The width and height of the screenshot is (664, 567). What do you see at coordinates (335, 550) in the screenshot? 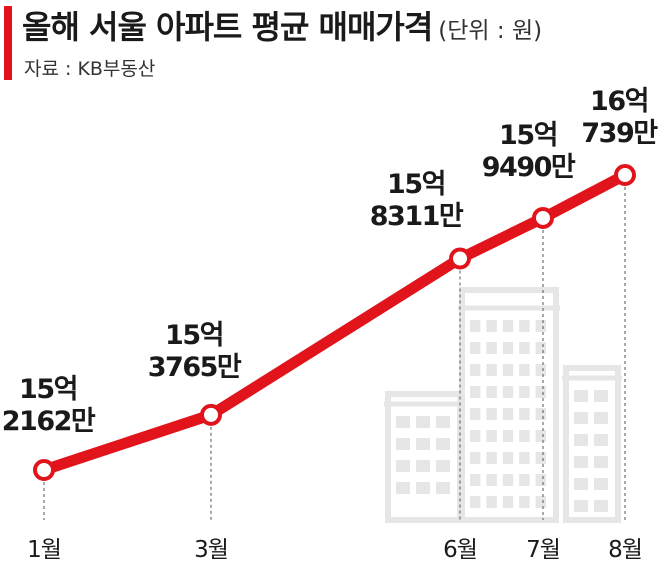
I see `x-axis-ticks: 1월 3월 6월 7월 8월` at bounding box center [335, 550].